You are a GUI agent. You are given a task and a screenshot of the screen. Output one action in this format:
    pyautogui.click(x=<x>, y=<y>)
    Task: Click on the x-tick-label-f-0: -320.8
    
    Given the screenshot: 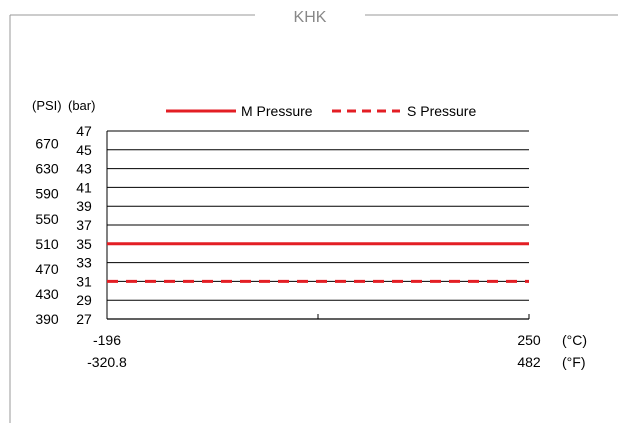 What is the action you would take?
    pyautogui.click(x=107, y=362)
    